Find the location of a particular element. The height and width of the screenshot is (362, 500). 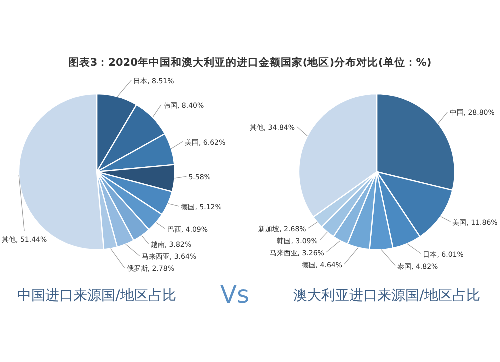

text: 中国进口来源国/地区占比 is located at coordinates (97, 296).